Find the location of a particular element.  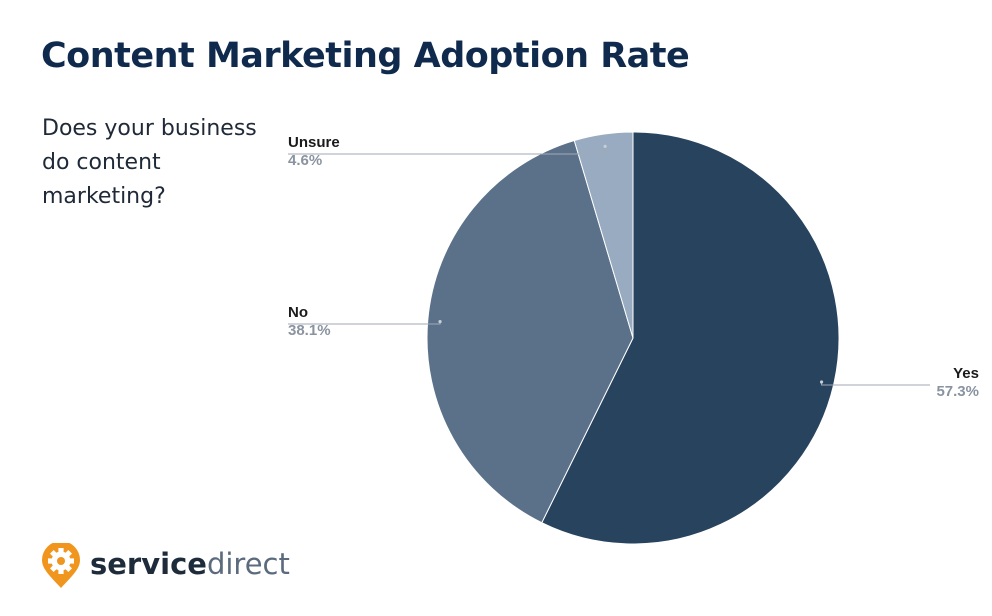

service-direct-logo: servicedirect is located at coordinates (165, 565).